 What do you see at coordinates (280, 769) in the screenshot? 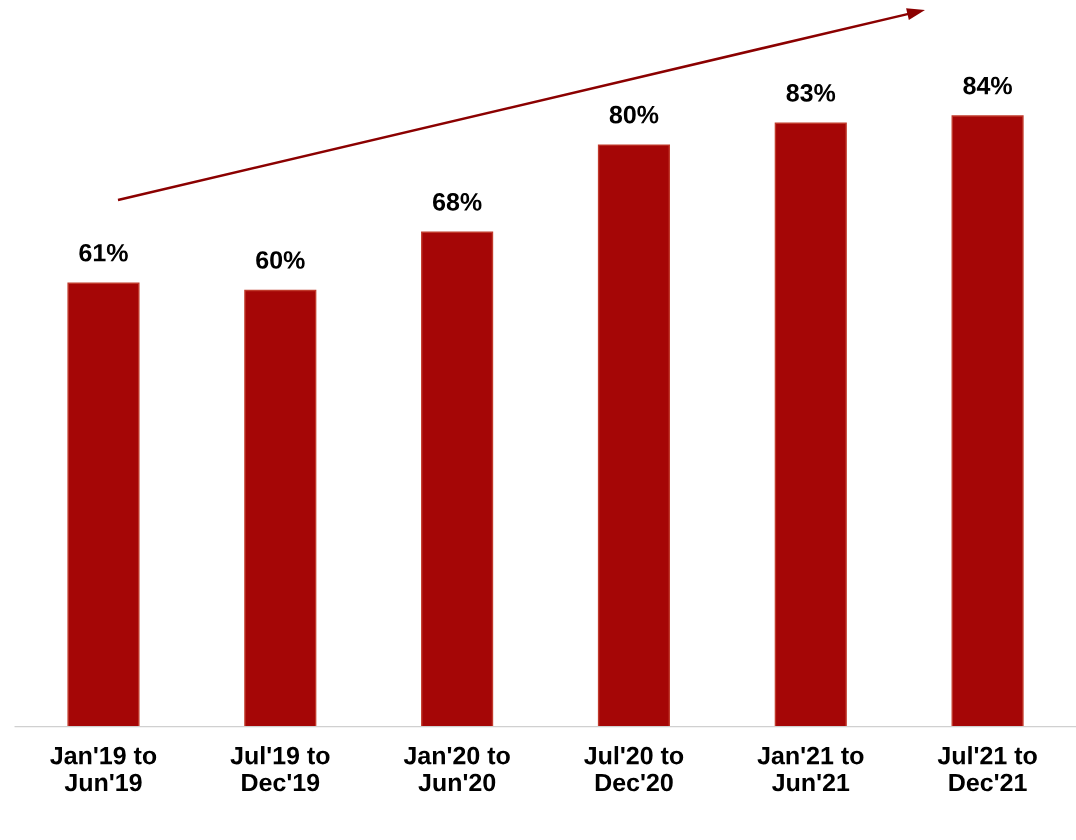
I see `x-tick-label: Jul'19 to Dec'19` at bounding box center [280, 769].